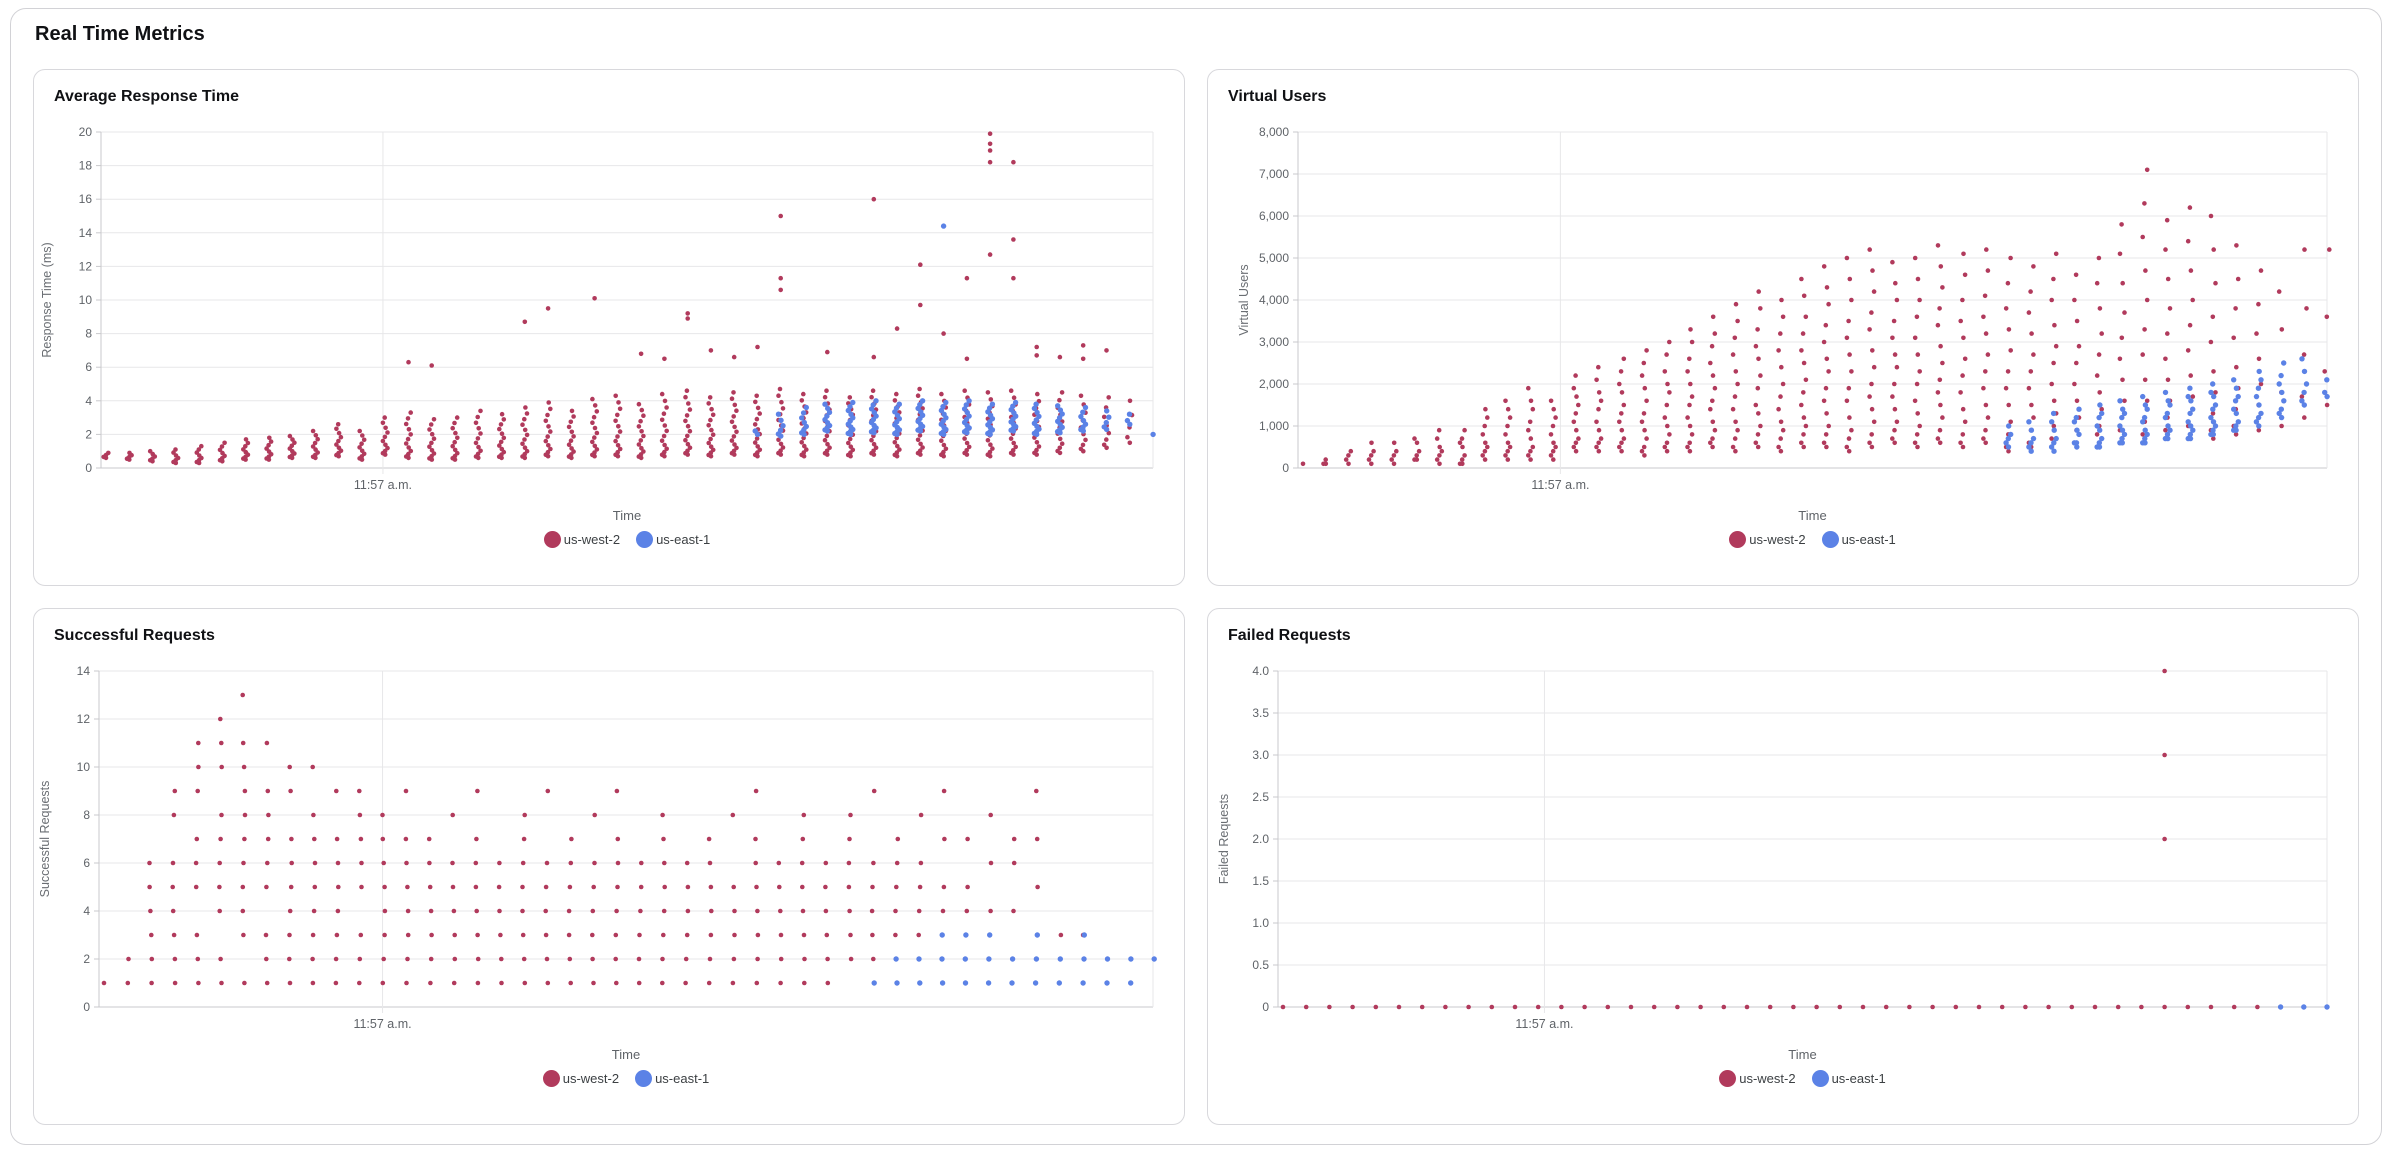  Describe the element at coordinates (1274, 132) in the screenshot. I see `svg-text: 8,000` at that location.